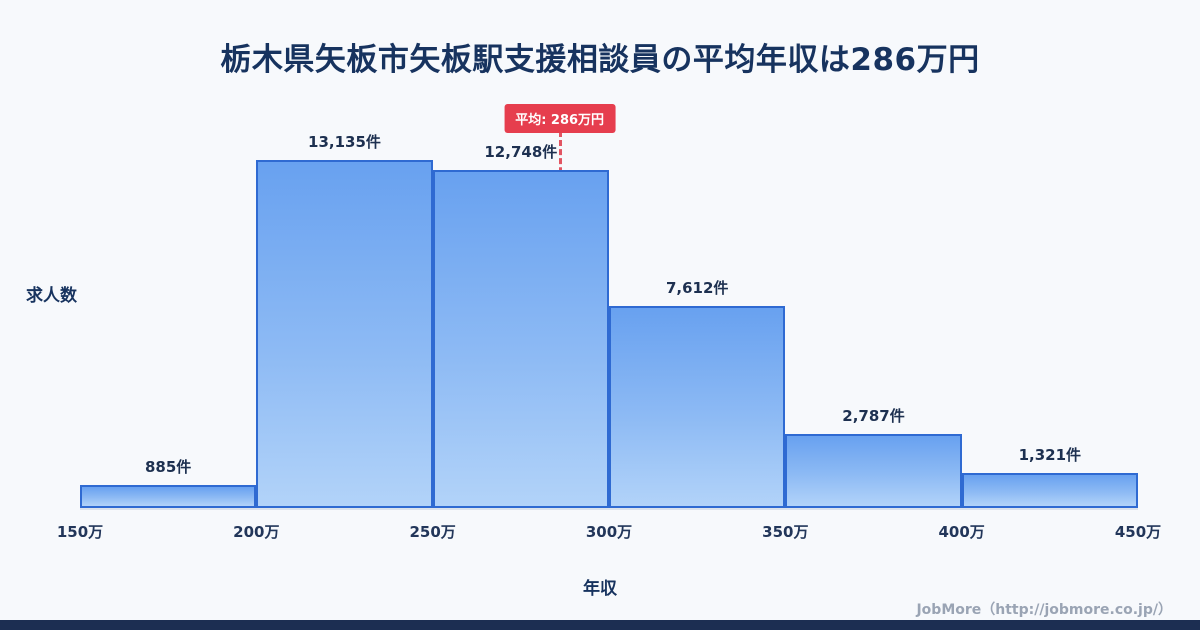  Describe the element at coordinates (168, 466) in the screenshot. I see `bar-value-label: 885件` at that location.